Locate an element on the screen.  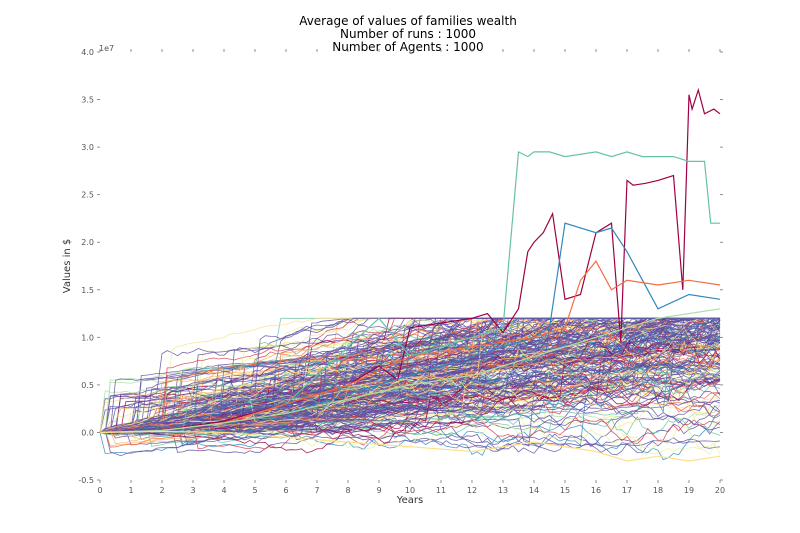
y-tick-label: 4.0 is located at coordinates (87, 52).